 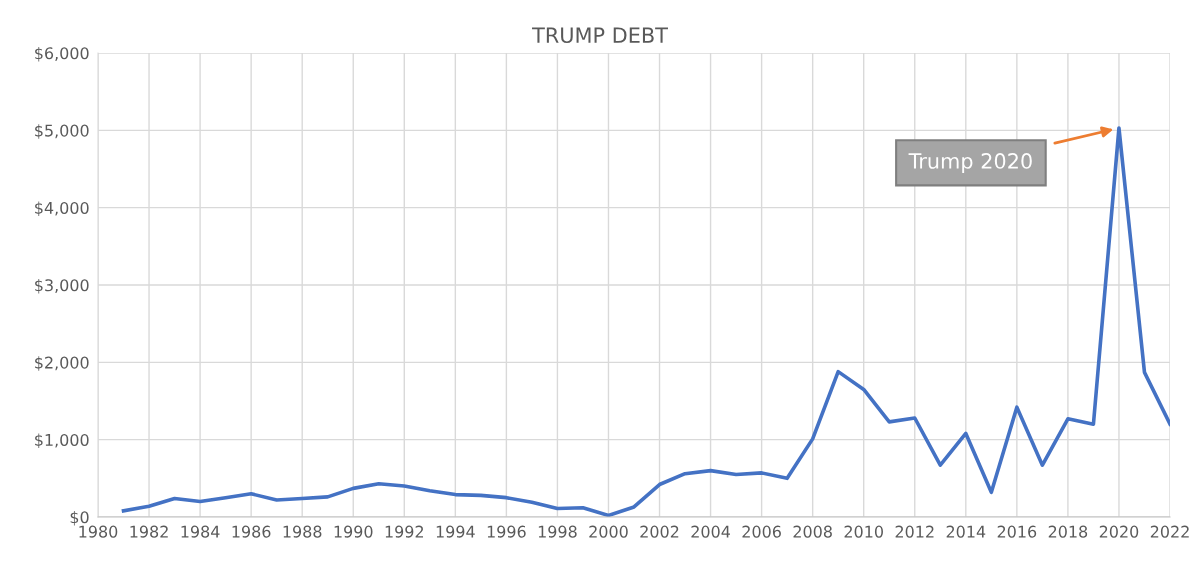 I want to click on x-tick-label: 2014, so click(x=966, y=531).